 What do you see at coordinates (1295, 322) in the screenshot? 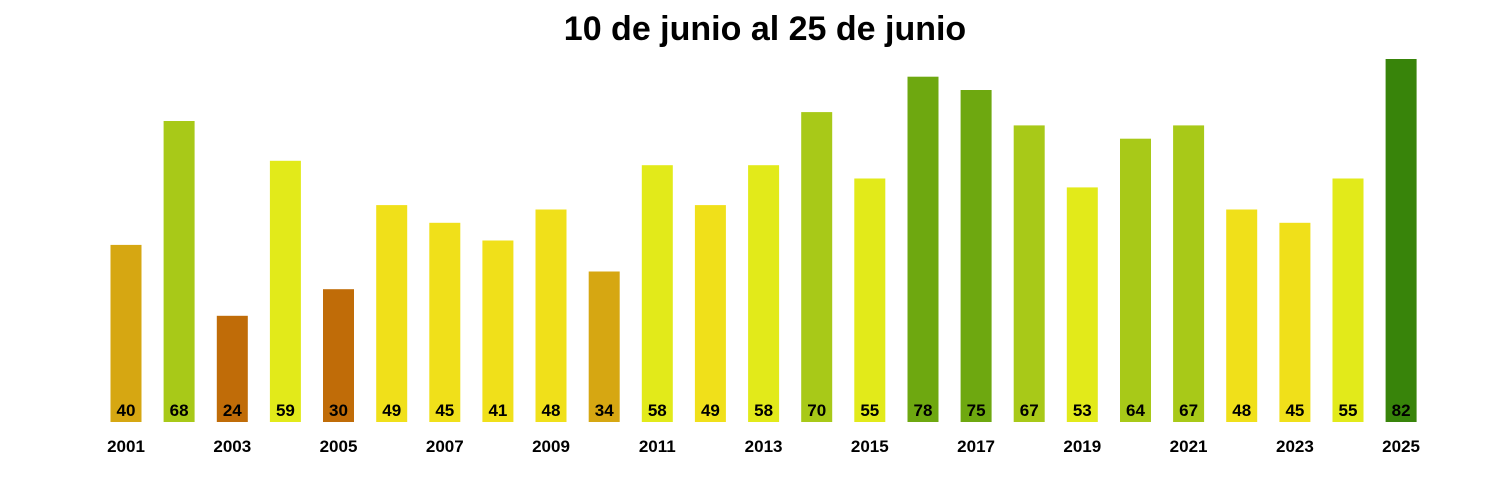
I see `bar-2023` at bounding box center [1295, 322].